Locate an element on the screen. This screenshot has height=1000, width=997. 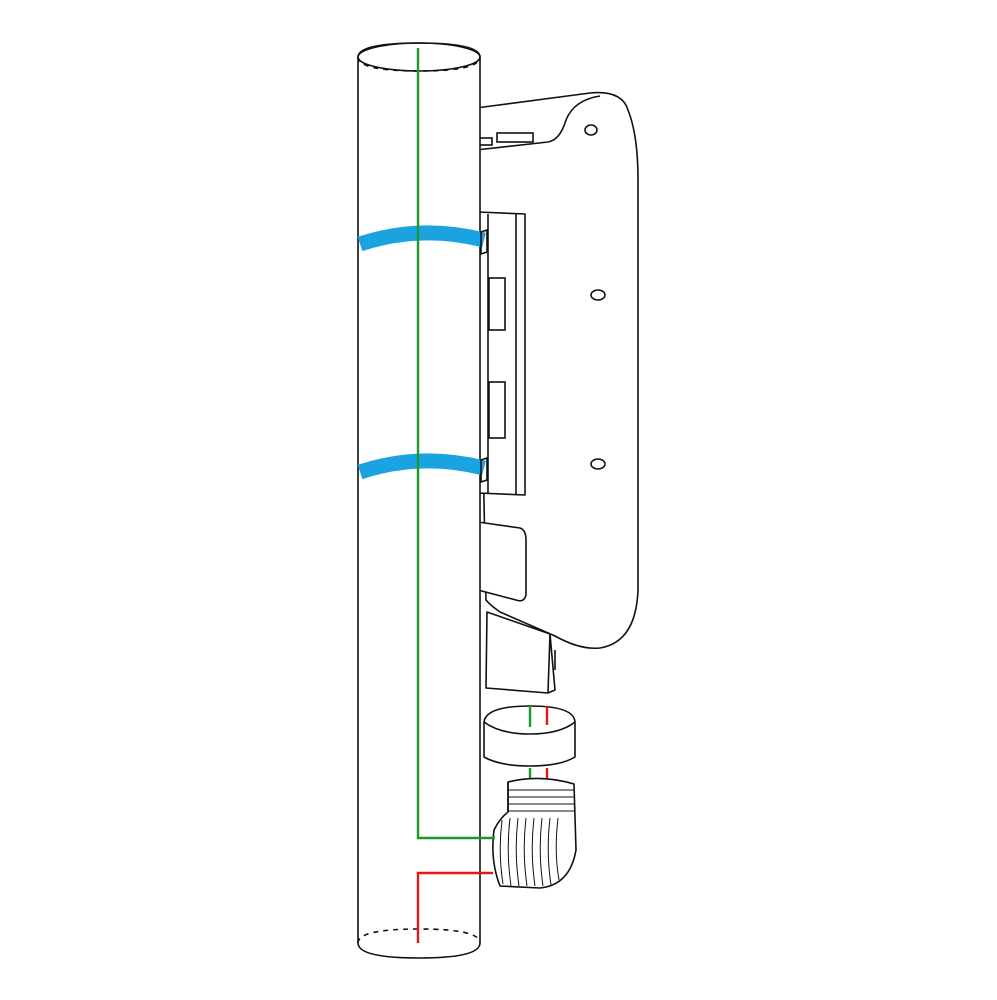
cap is located at coordinates (529, 743).